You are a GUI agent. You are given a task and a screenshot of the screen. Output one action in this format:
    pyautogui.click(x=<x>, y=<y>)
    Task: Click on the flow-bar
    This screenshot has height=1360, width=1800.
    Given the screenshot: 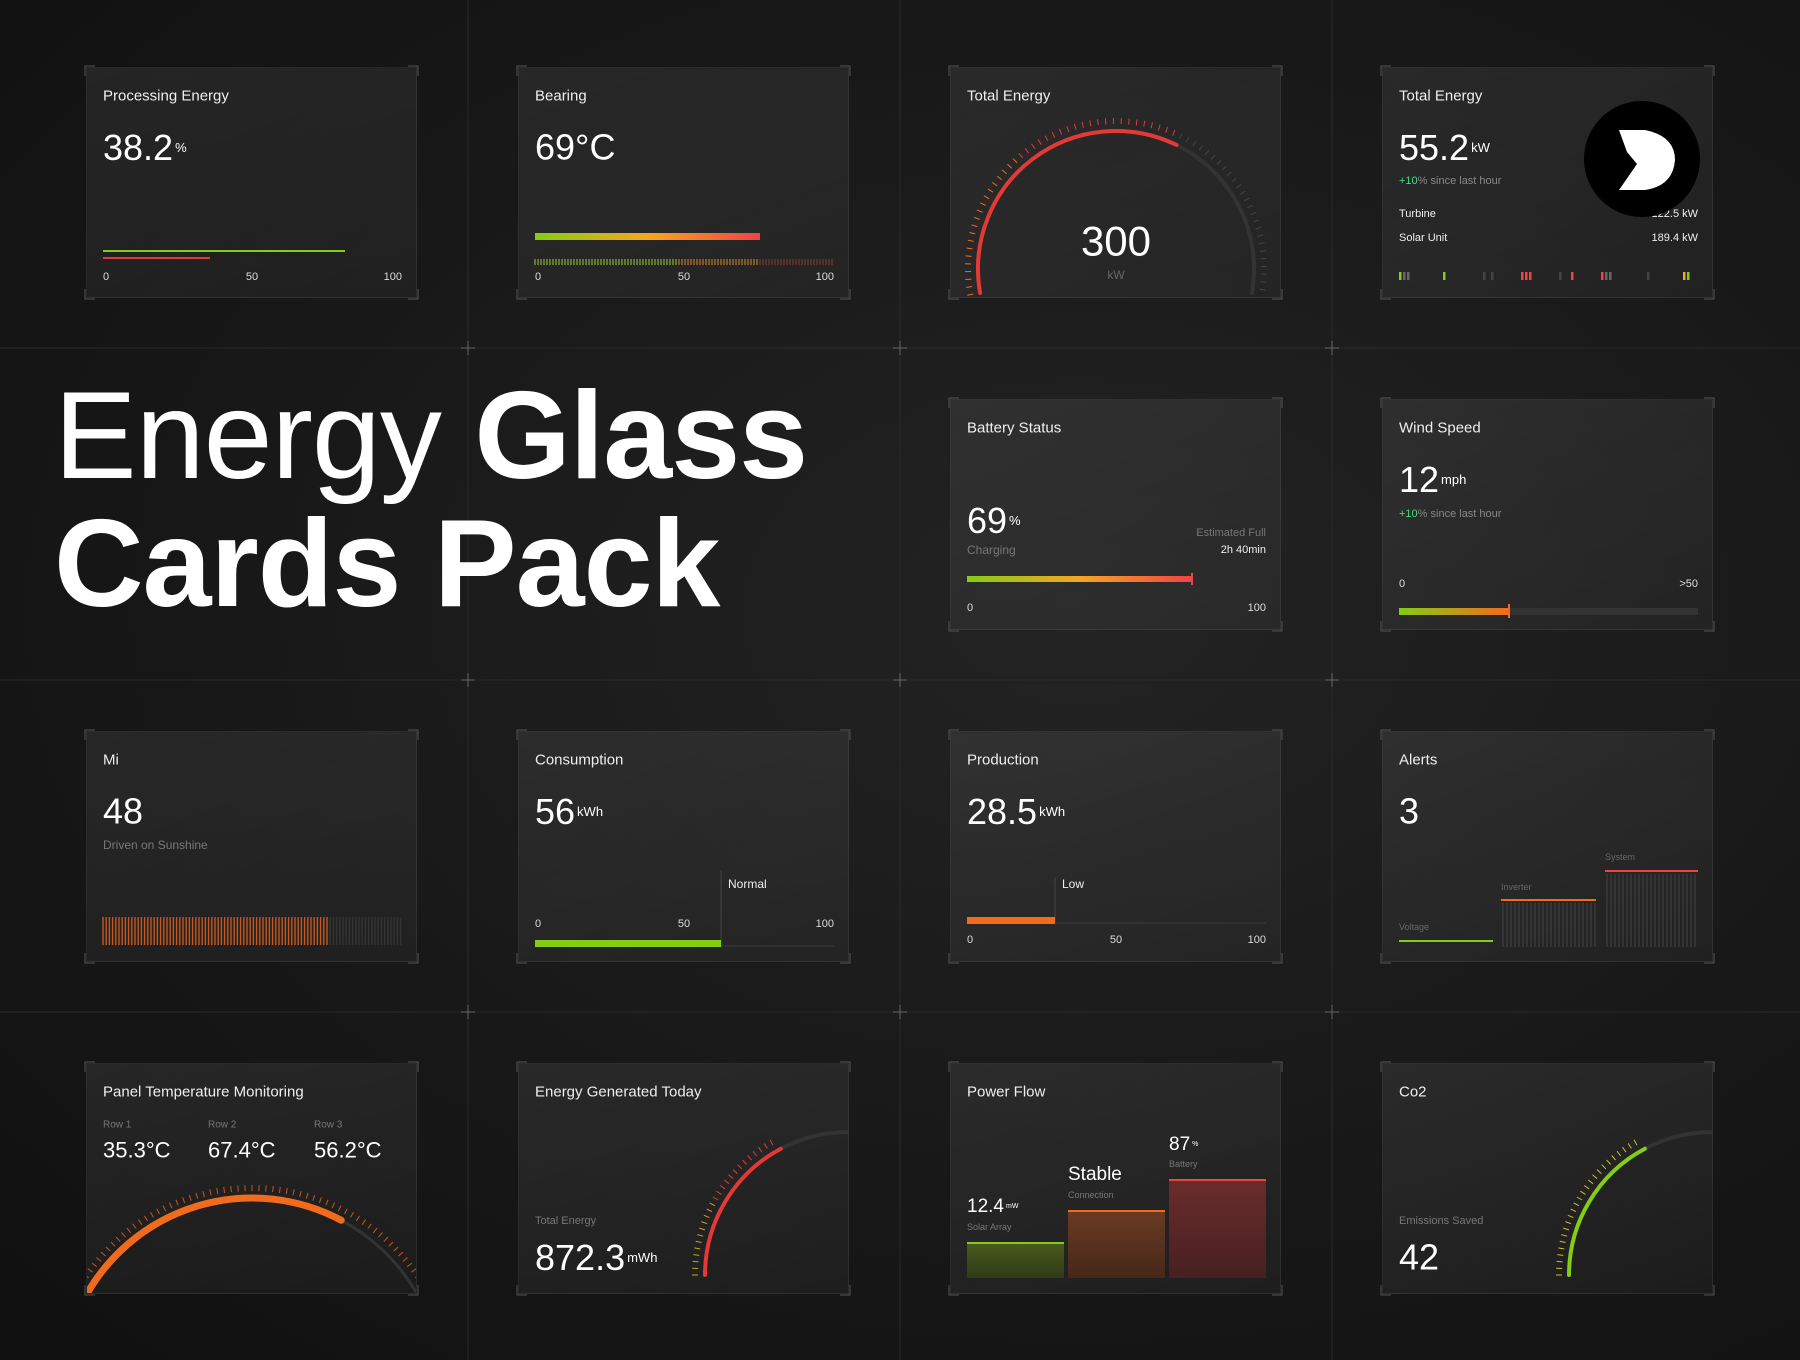 What is the action you would take?
    pyautogui.click(x=1116, y=1244)
    